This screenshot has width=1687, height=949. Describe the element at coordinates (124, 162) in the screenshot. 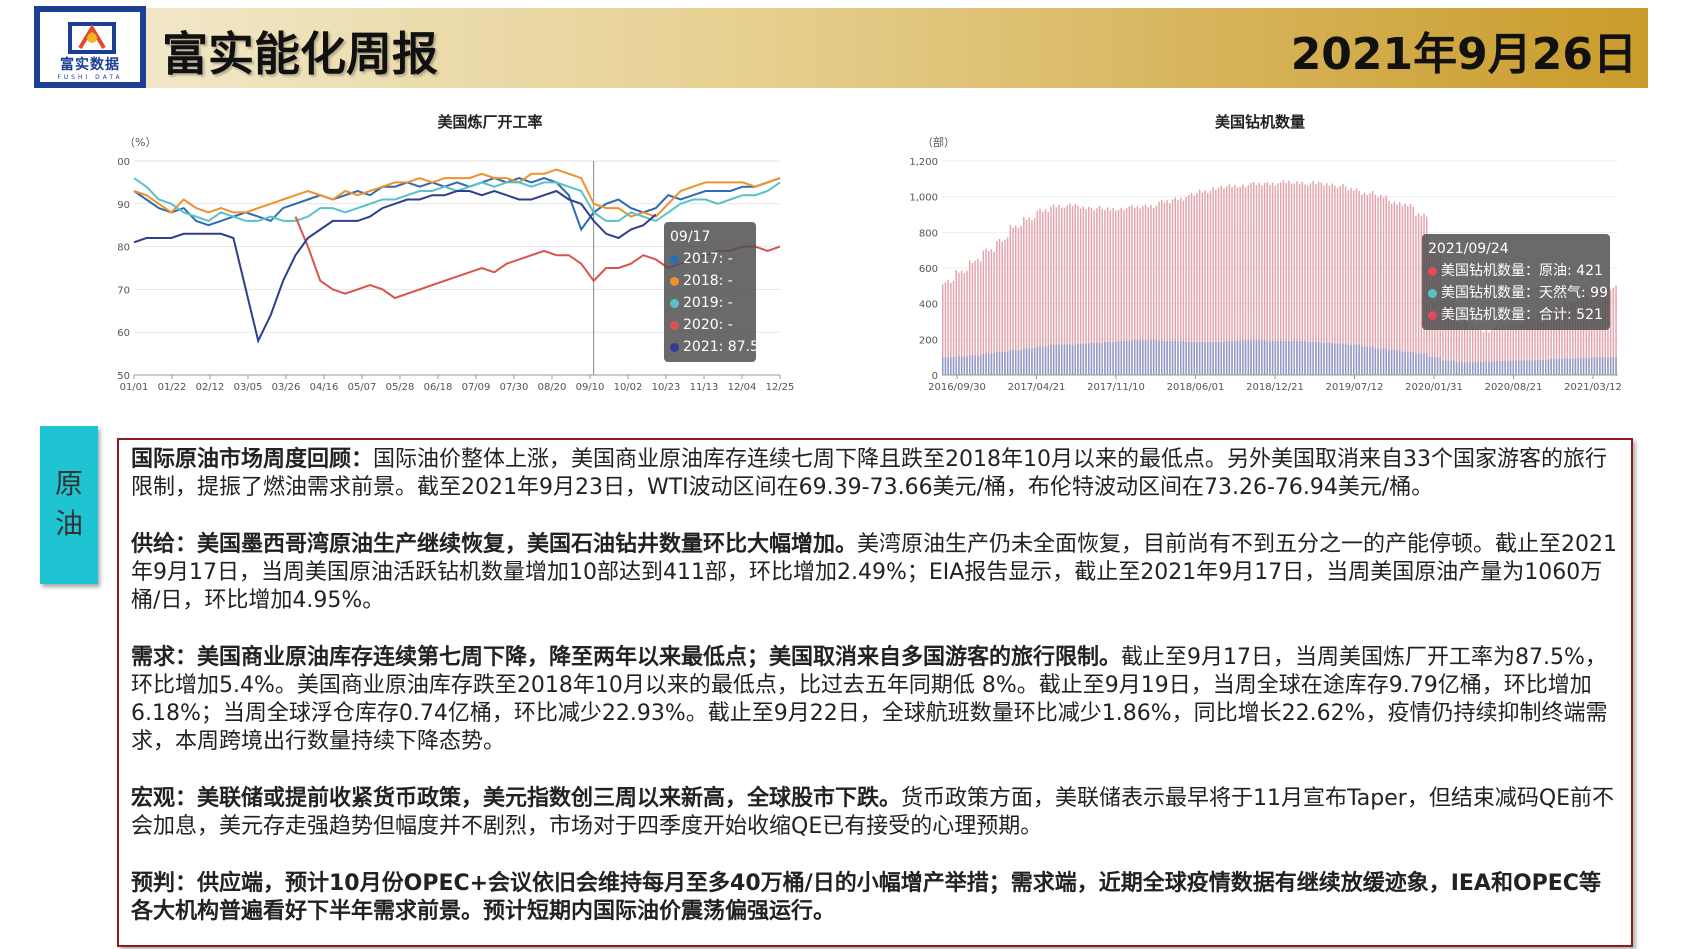

I see `y-tick-label: 100` at that location.